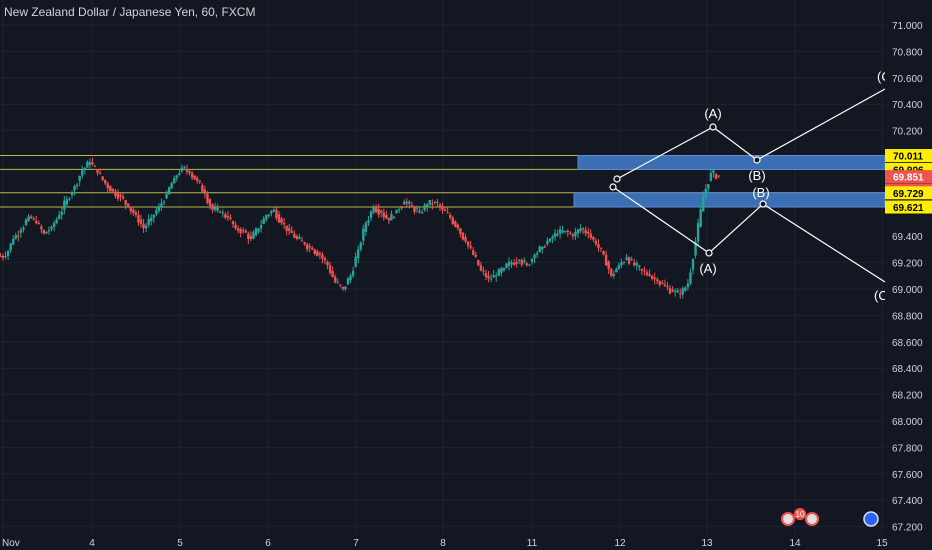 The width and height of the screenshot is (932, 550). Describe the element at coordinates (871, 519) in the screenshot. I see `globe-icon` at that location.